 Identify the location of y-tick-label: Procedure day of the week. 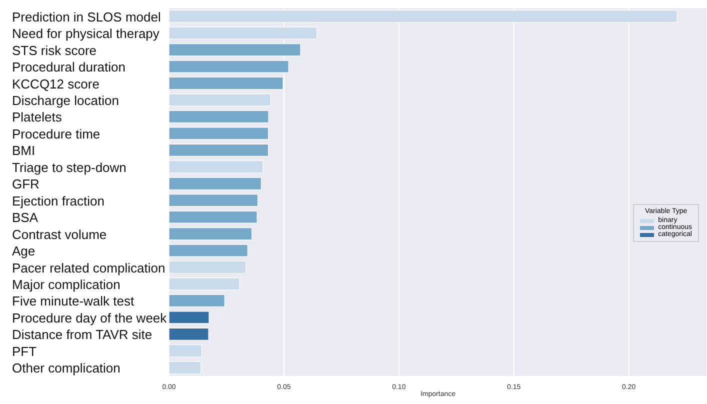
(90, 318).